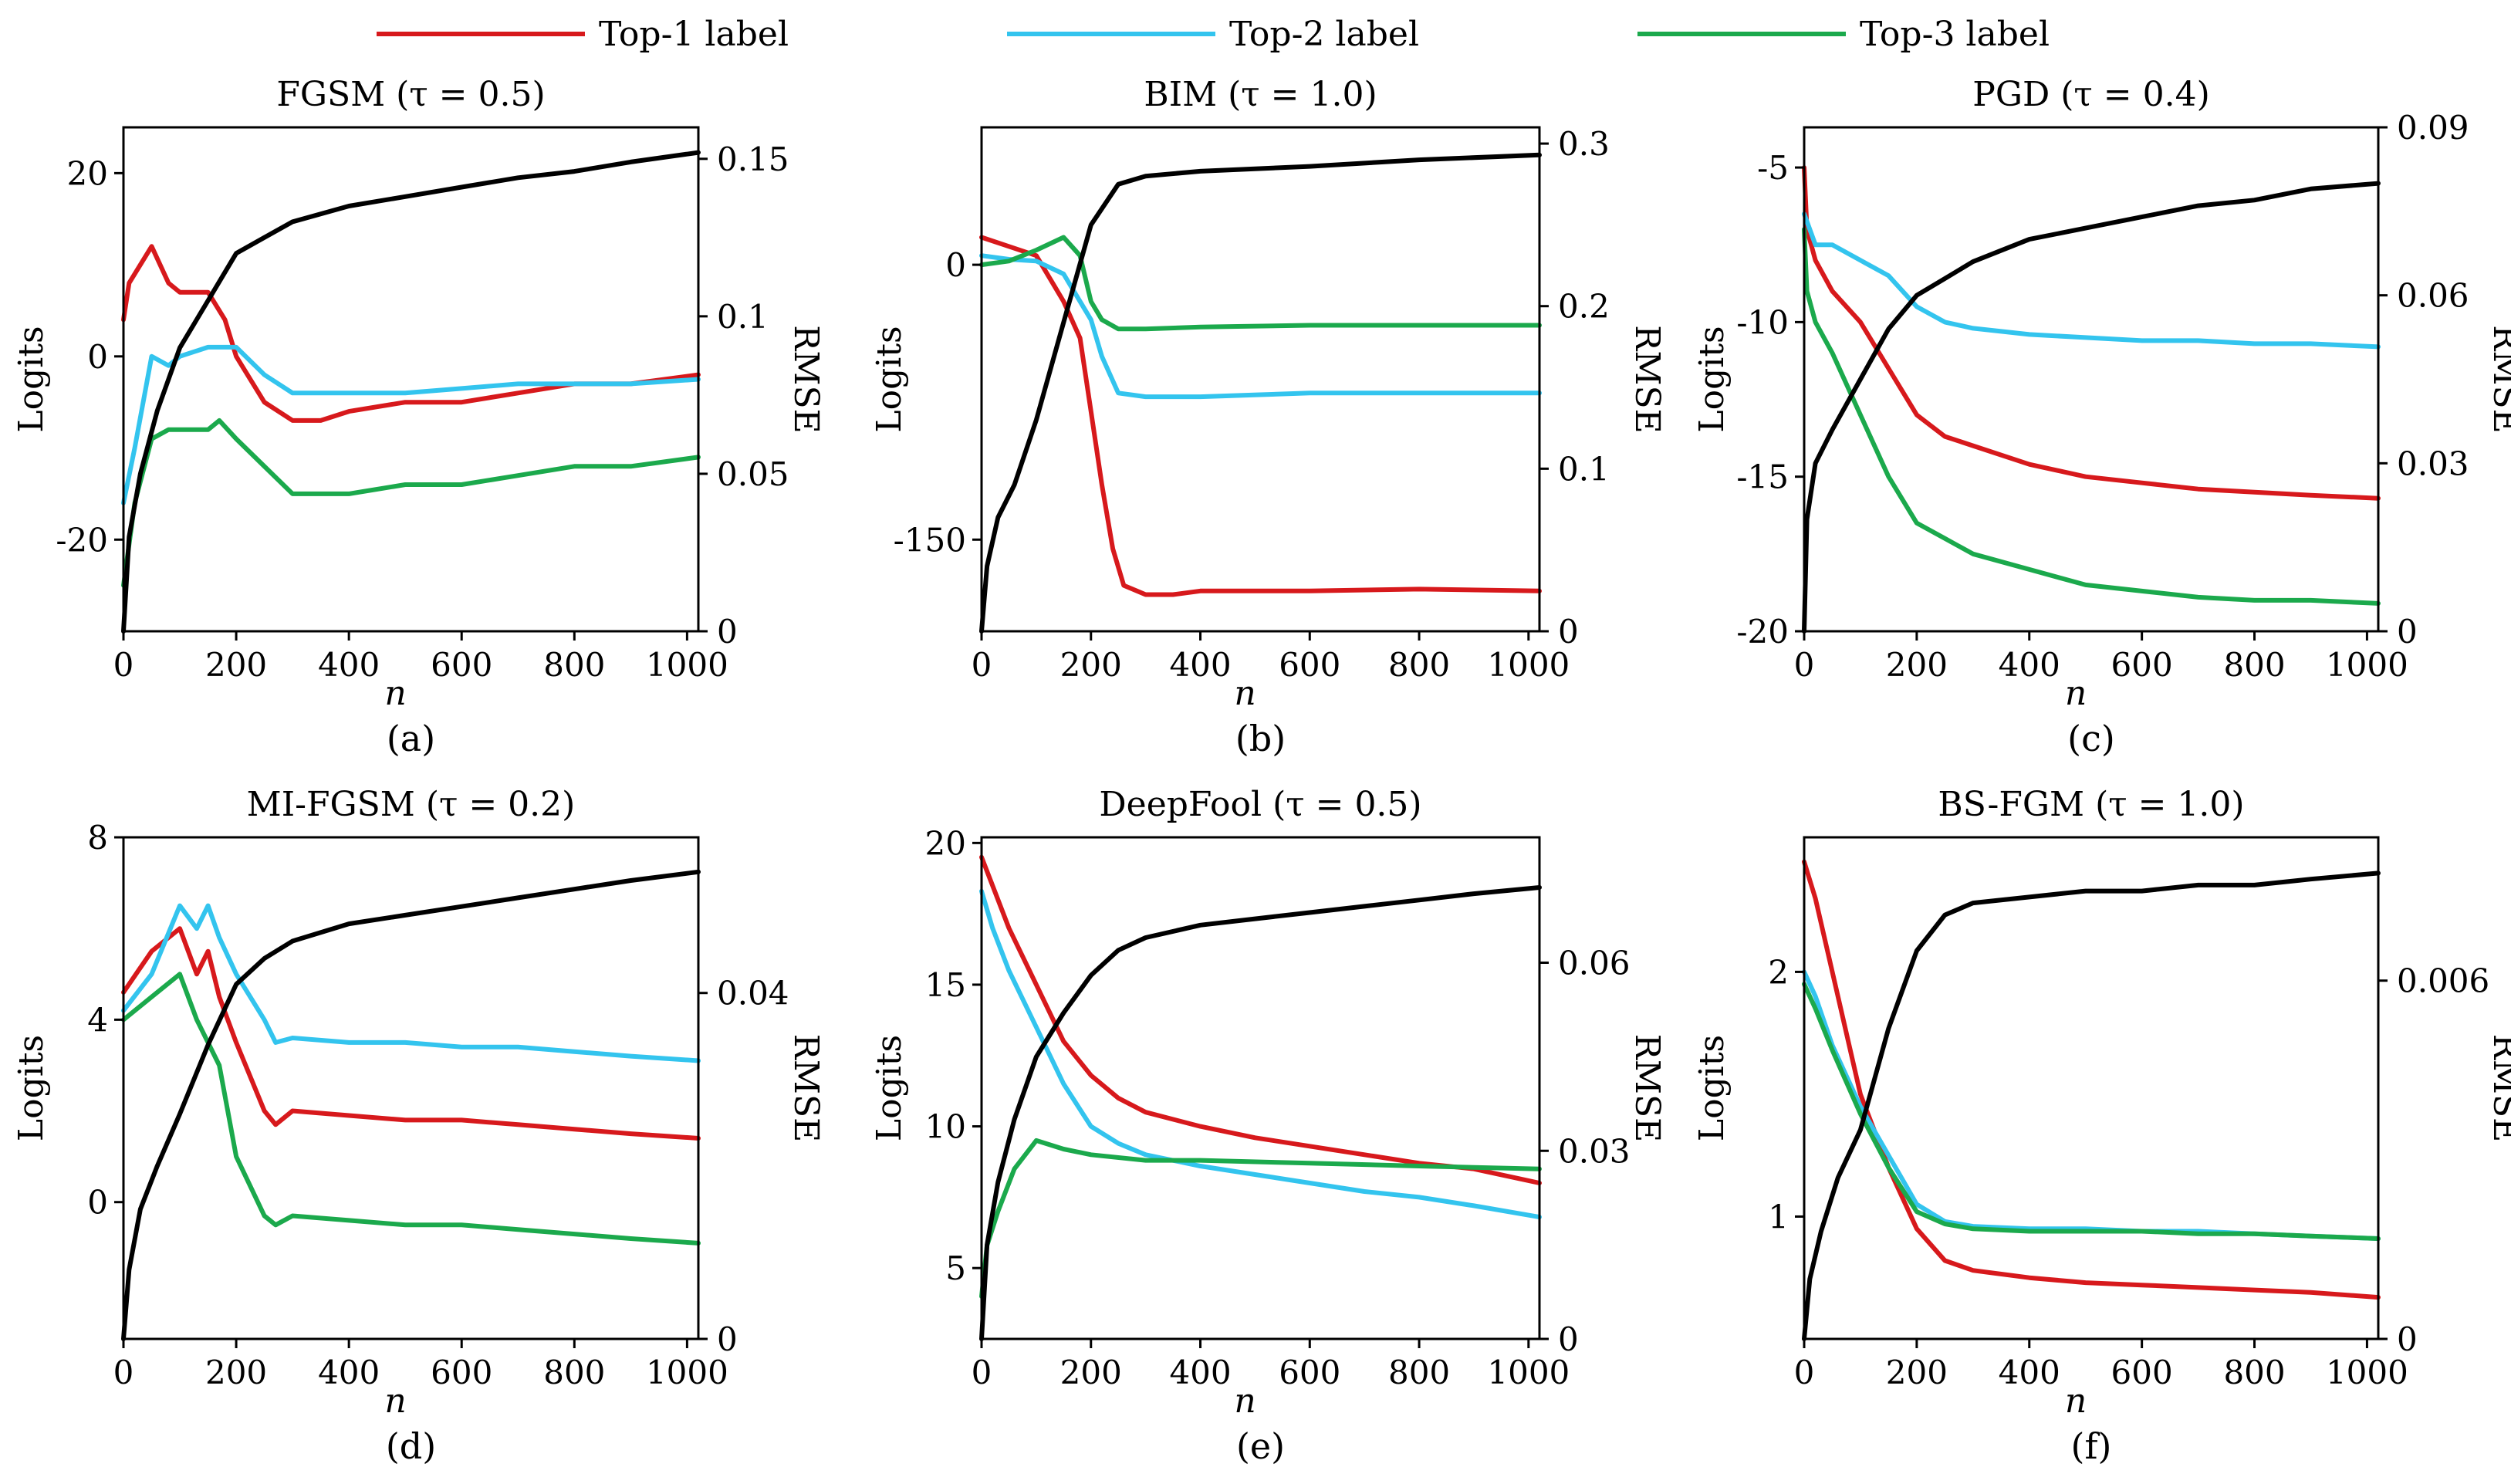 This screenshot has width=2511, height=1484. What do you see at coordinates (1245, 1401) in the screenshot?
I see `chart-e-xlabel: n` at bounding box center [1245, 1401].